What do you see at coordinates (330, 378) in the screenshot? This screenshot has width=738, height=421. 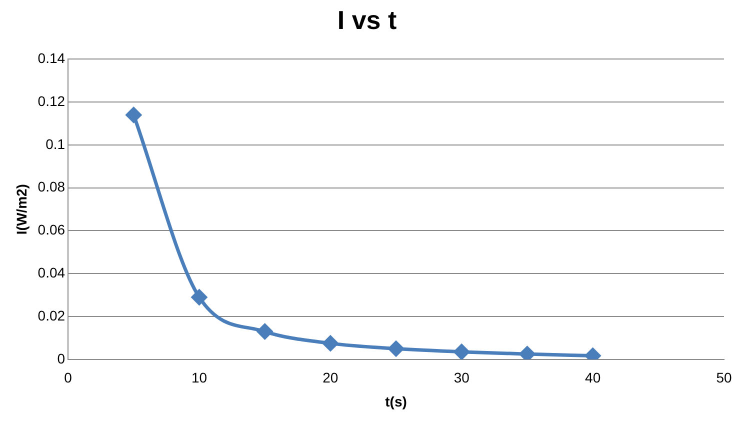 I see `x-tick-label: 20` at bounding box center [330, 378].